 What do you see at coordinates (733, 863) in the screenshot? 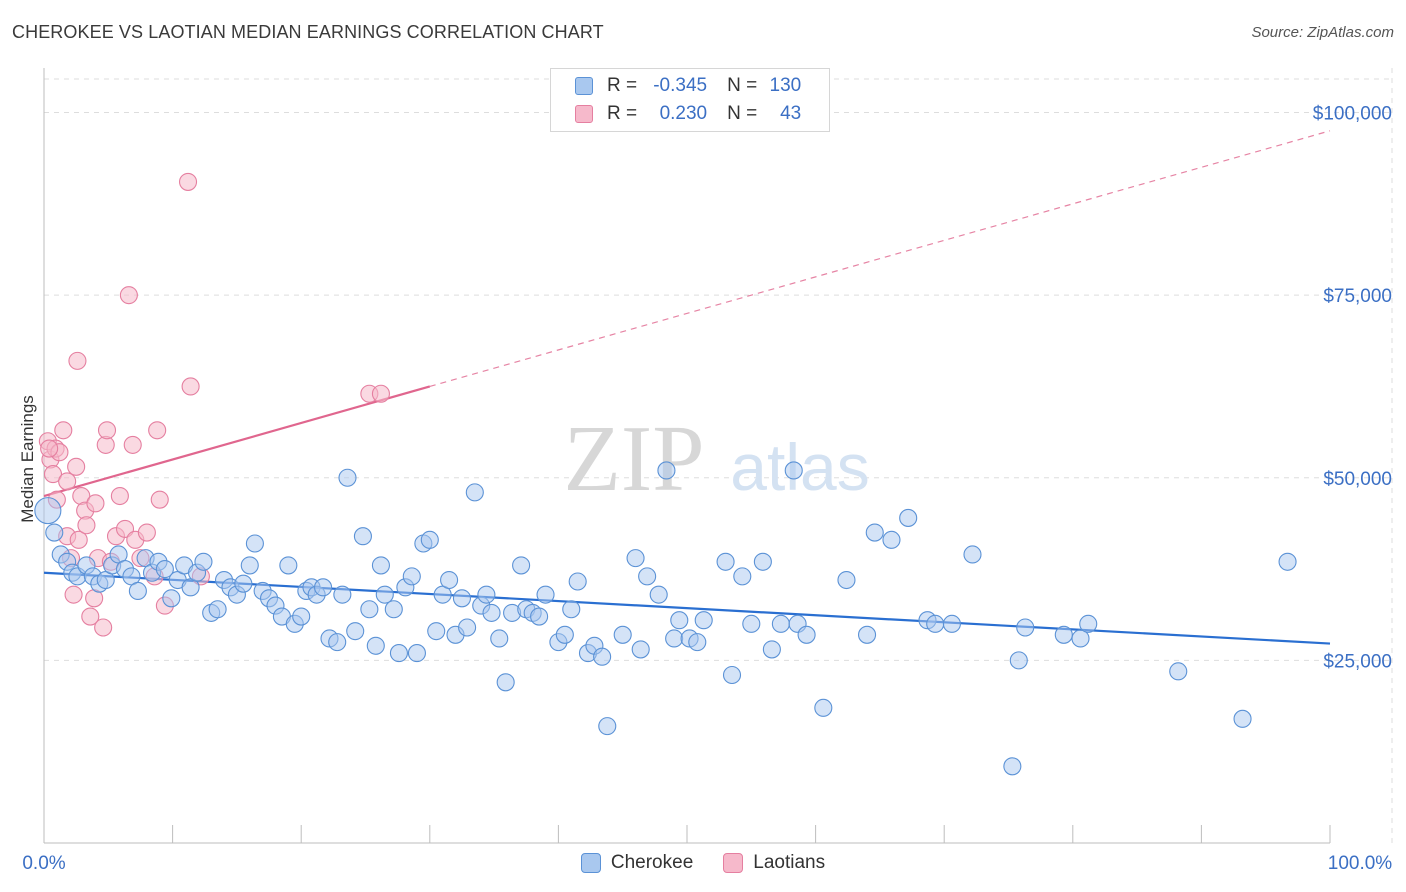
I see `laotians-legend-swatch` at bounding box center [733, 863].